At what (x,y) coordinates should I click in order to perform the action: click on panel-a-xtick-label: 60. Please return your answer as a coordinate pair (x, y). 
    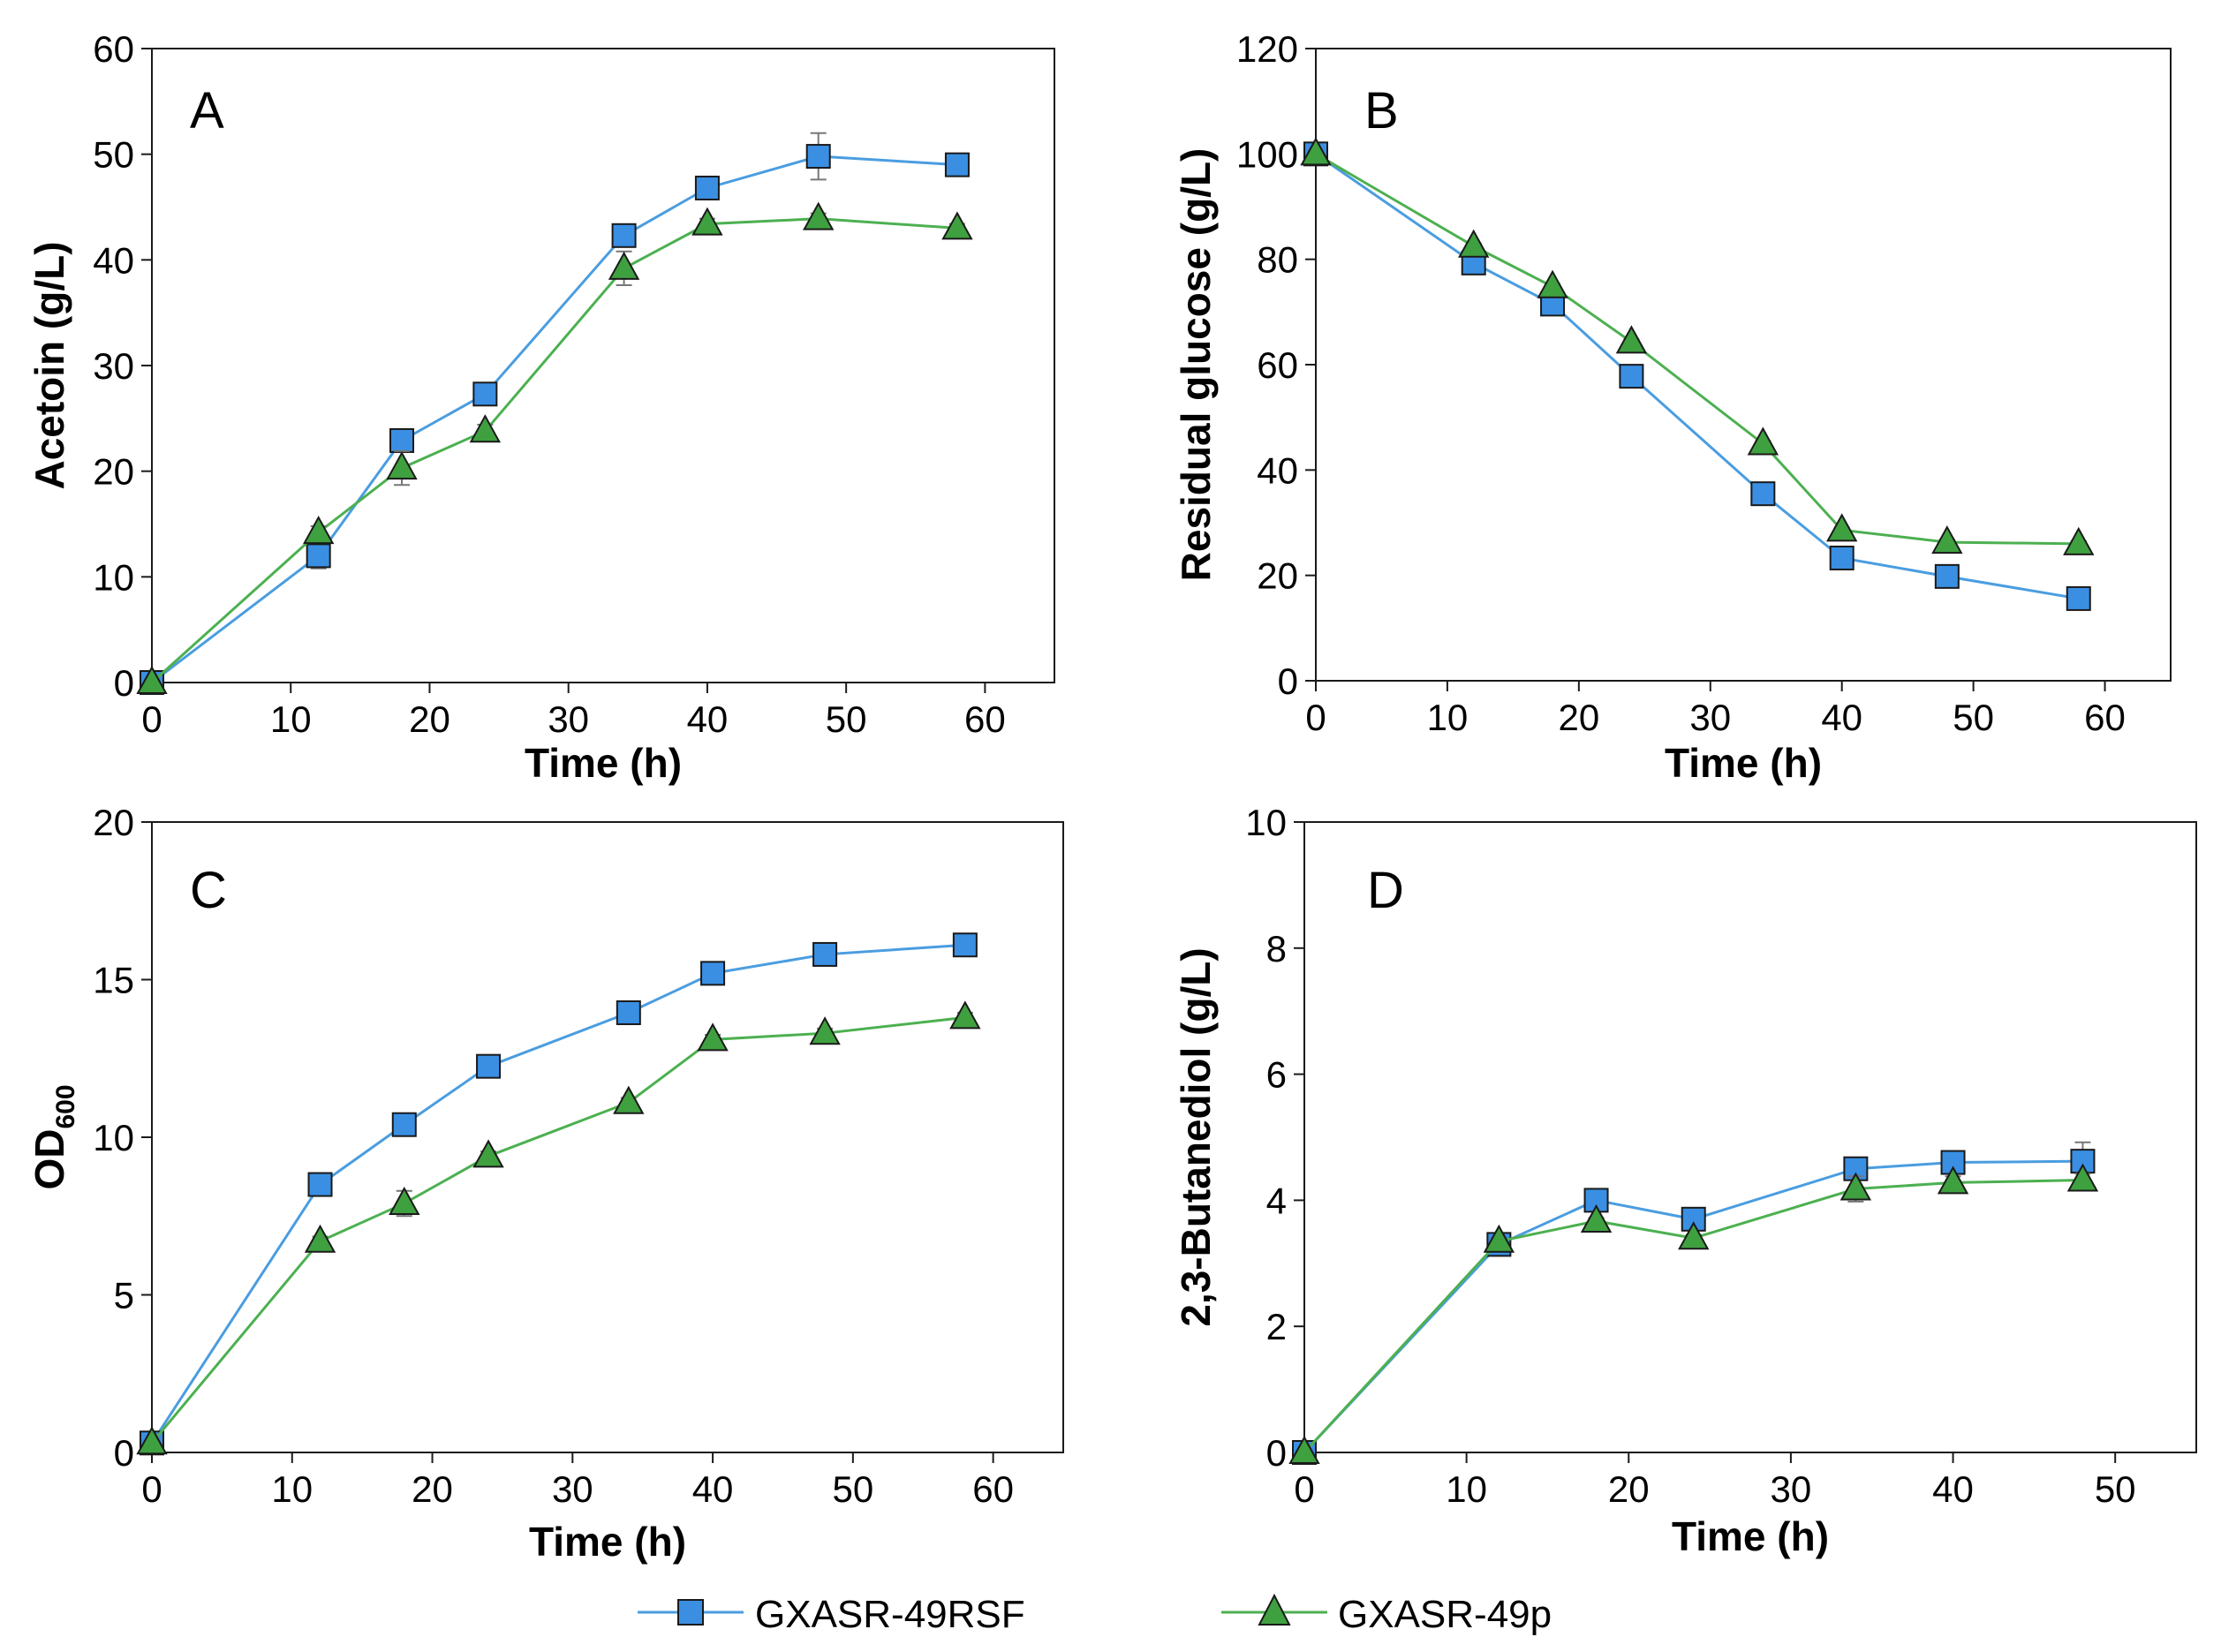
    Looking at the image, I should click on (985, 719).